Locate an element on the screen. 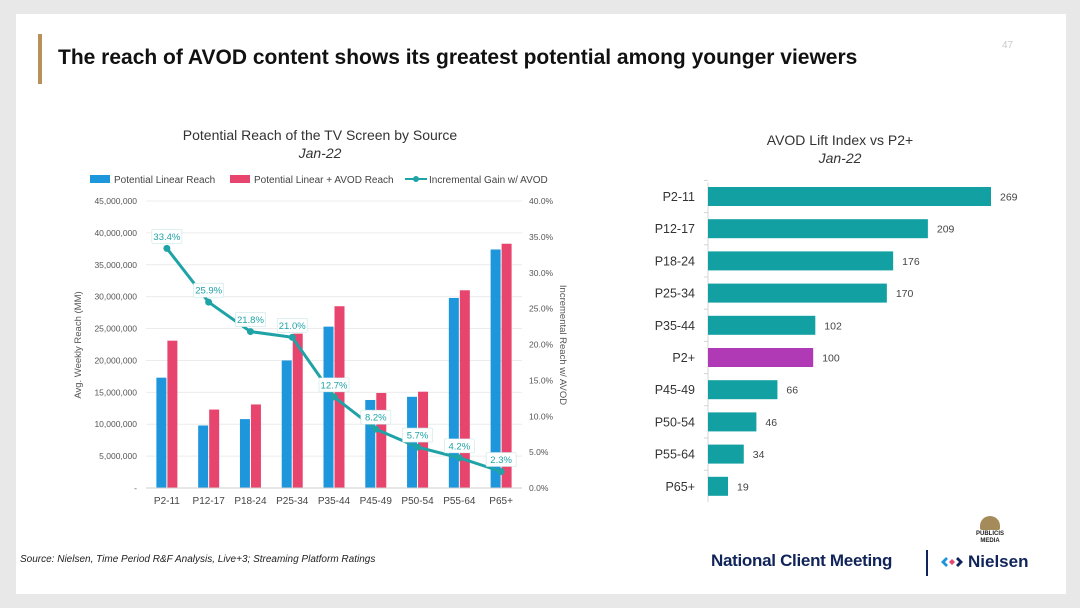 The width and height of the screenshot is (1080, 608). lift-category-label: P50-54 is located at coordinates (675, 422).